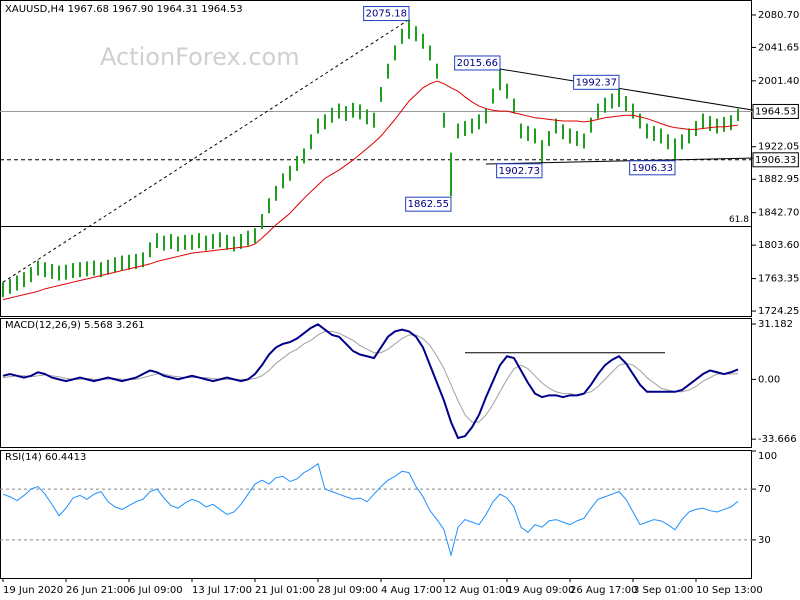 The width and height of the screenshot is (800, 600). What do you see at coordinates (200, 57) in the screenshot?
I see `watermark: ActionForex.com` at bounding box center [200, 57].